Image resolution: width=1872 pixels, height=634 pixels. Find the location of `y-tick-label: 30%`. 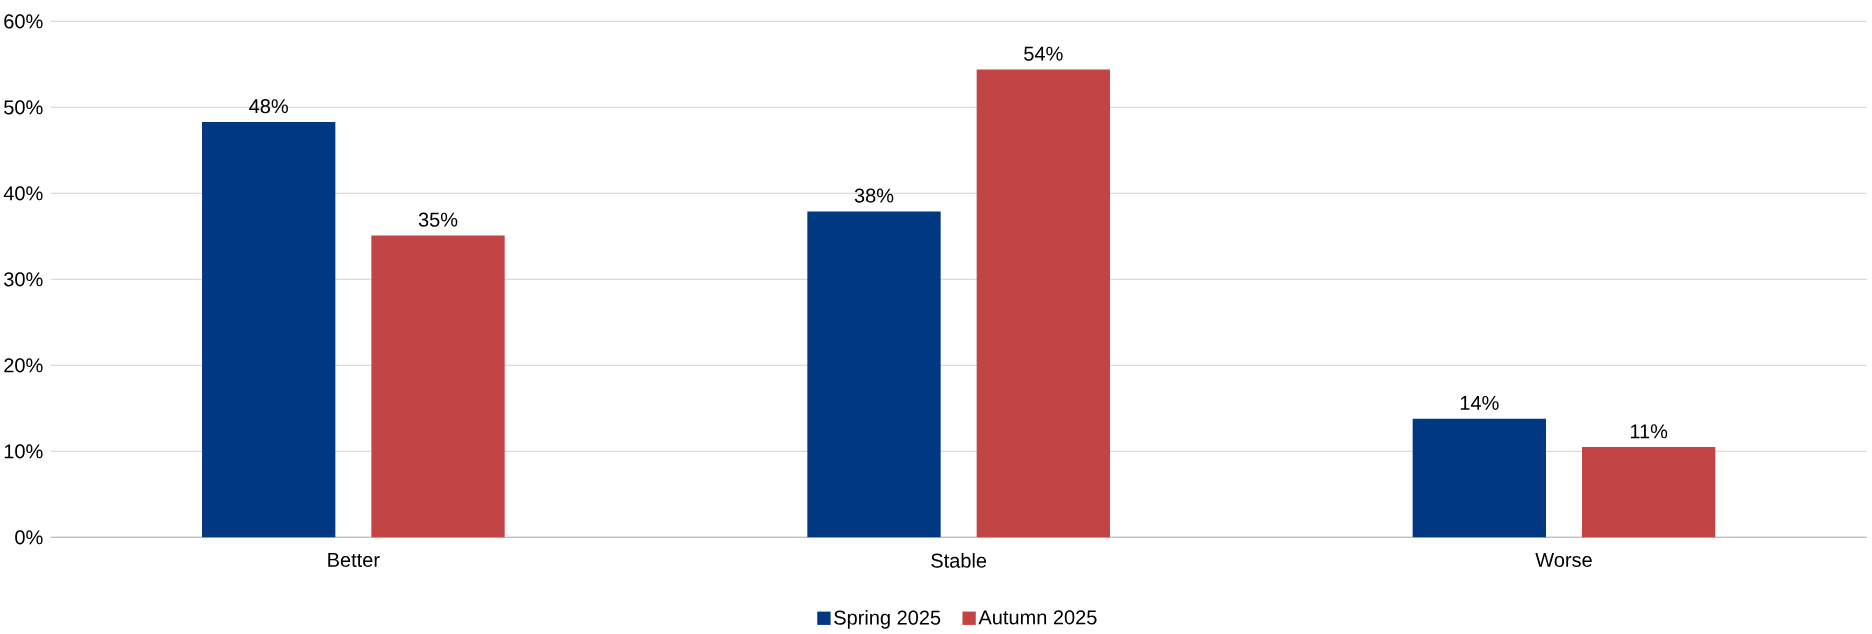

y-tick-label: 30% is located at coordinates (23, 279).